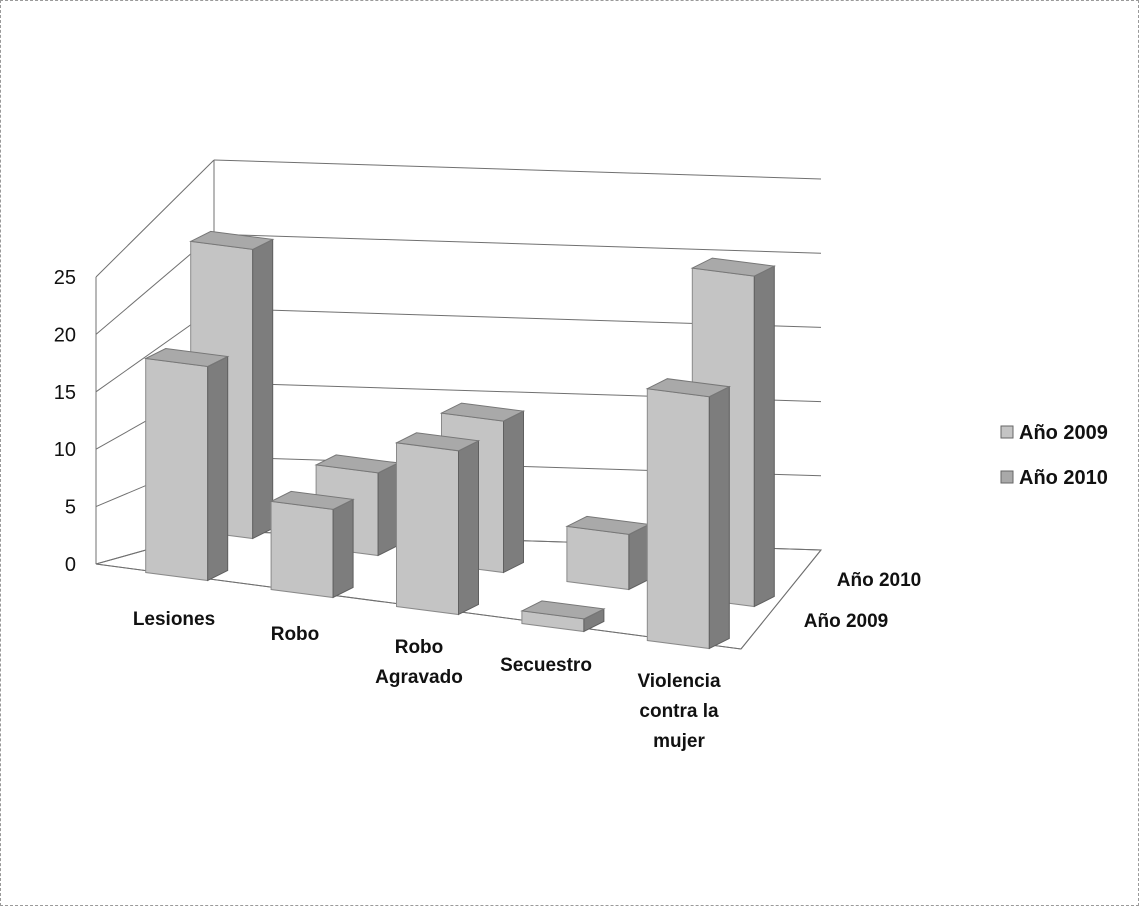 The image size is (1139, 907). I want to click on side-gridline, so click(155, 218).